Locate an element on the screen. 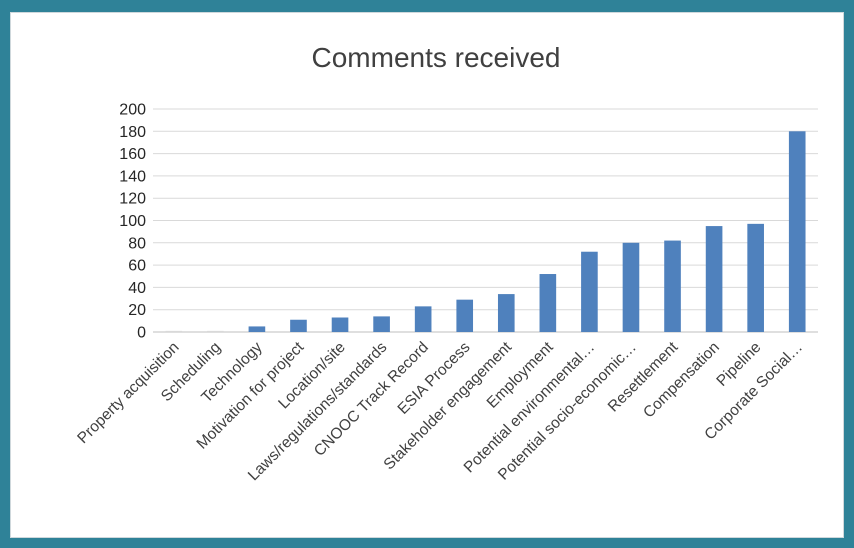 This screenshot has width=854, height=548. y-axis-ticks: 0 20 40 60 80 100 120 140 160 180 200 is located at coordinates (132, 222).